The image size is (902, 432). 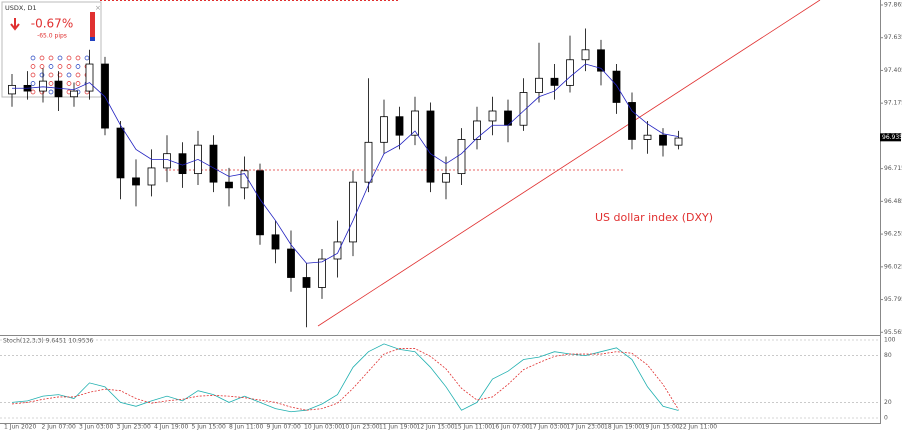 I want to click on panel-box, so click(x=51, y=49).